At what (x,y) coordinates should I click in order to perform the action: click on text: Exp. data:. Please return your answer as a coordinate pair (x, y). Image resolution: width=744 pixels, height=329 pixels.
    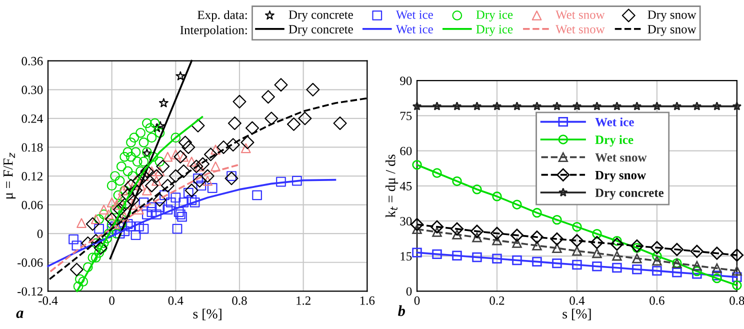
    Looking at the image, I should click on (222, 16).